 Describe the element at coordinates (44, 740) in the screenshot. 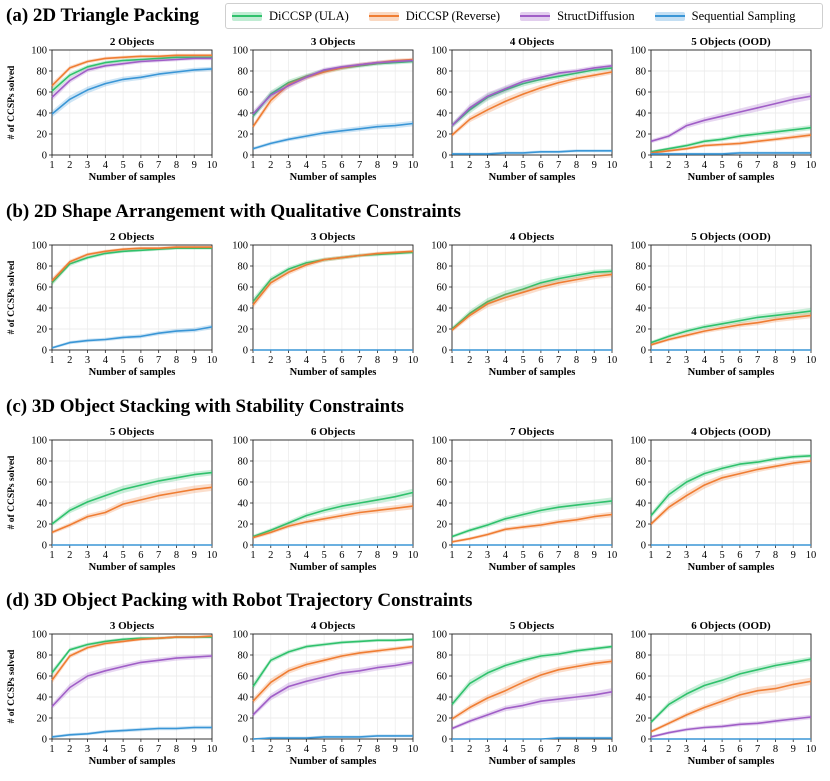

I see `chart-3-0-ytick-label: 0` at that location.